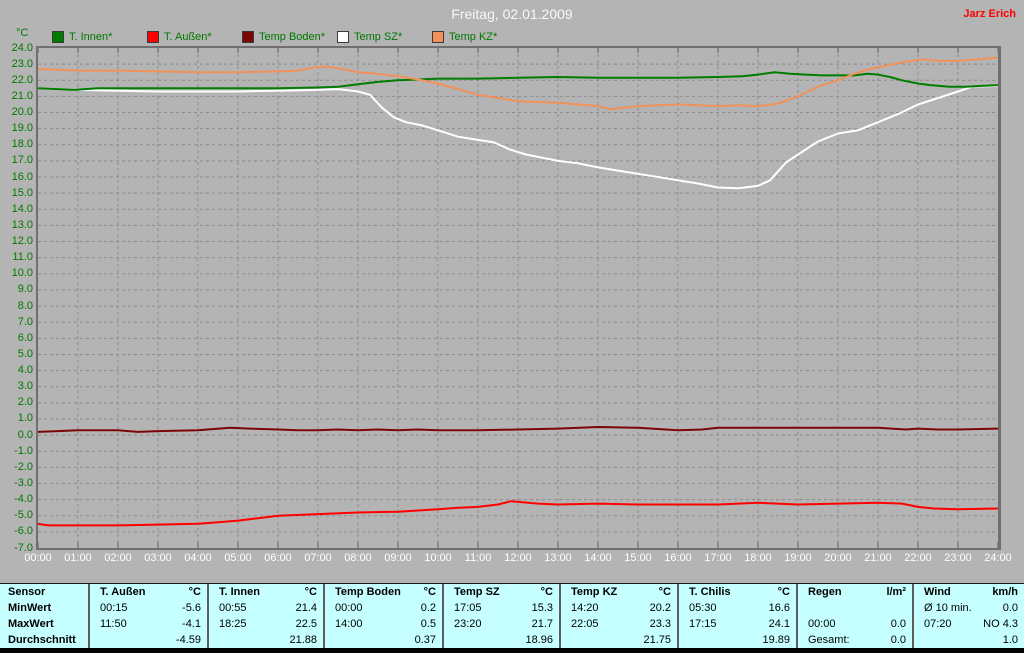 The width and height of the screenshot is (1024, 653). What do you see at coordinates (618, 640) in the screenshot?
I see `stat-cell-temp-kz-r3: 21.75` at bounding box center [618, 640].